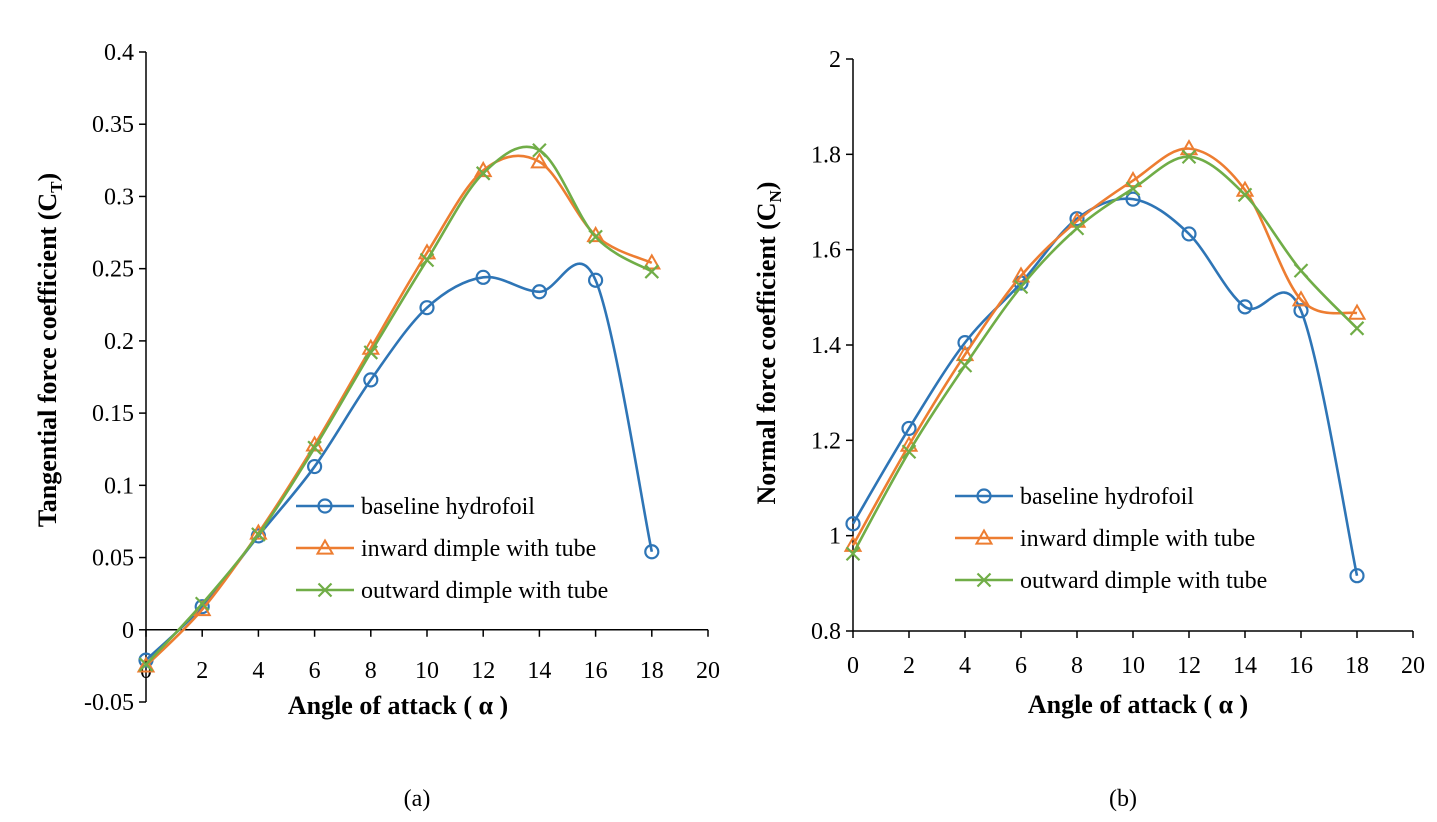  What do you see at coordinates (1123, 799) in the screenshot?
I see `chart-b-panel-label: (b)` at bounding box center [1123, 799].